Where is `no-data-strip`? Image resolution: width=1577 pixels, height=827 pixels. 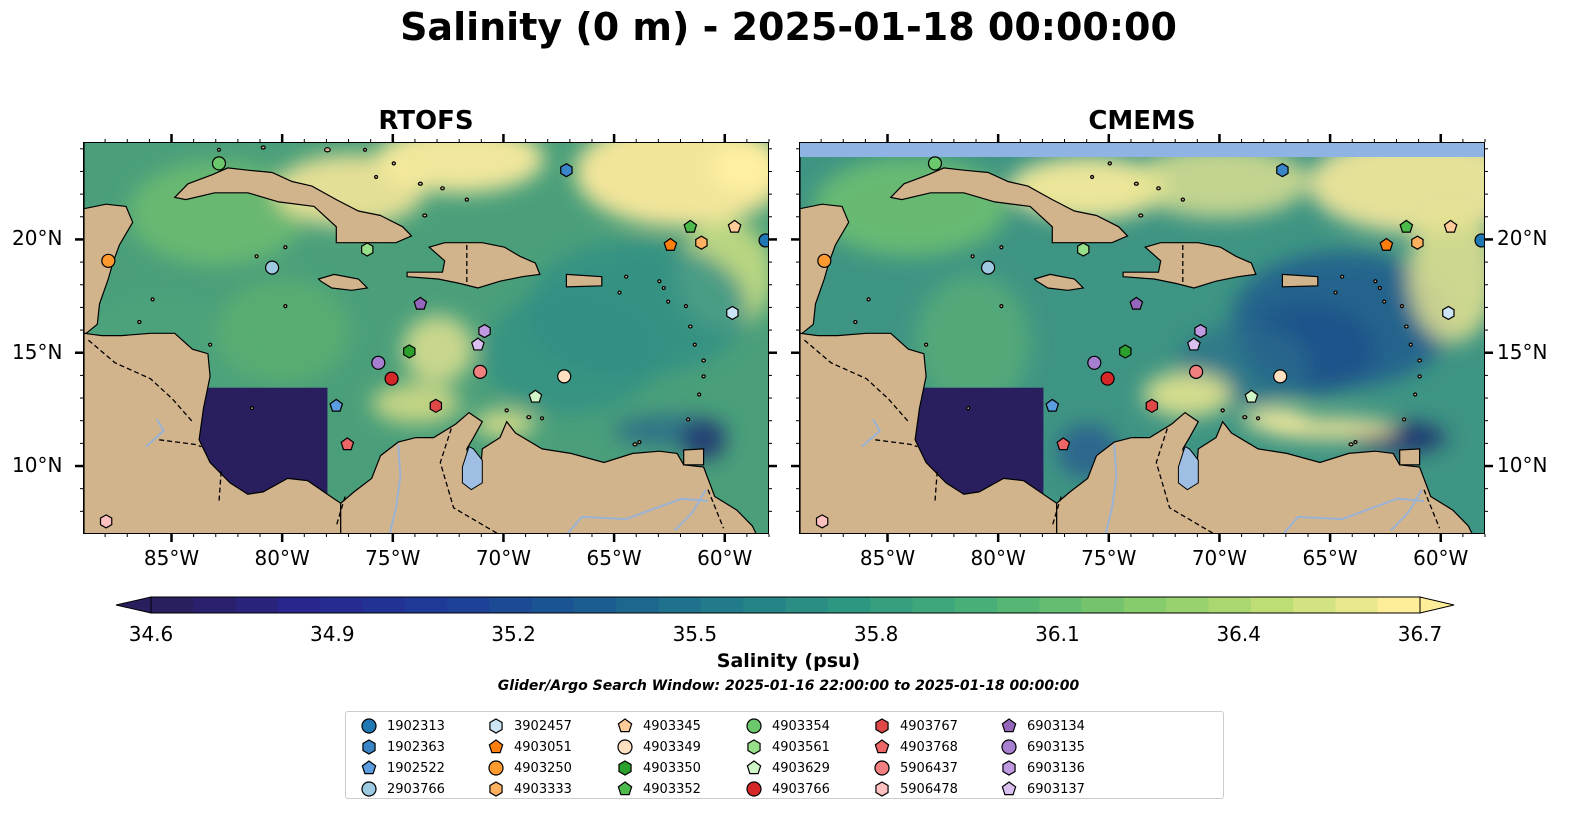 no-data-strip is located at coordinates (1142, 150).